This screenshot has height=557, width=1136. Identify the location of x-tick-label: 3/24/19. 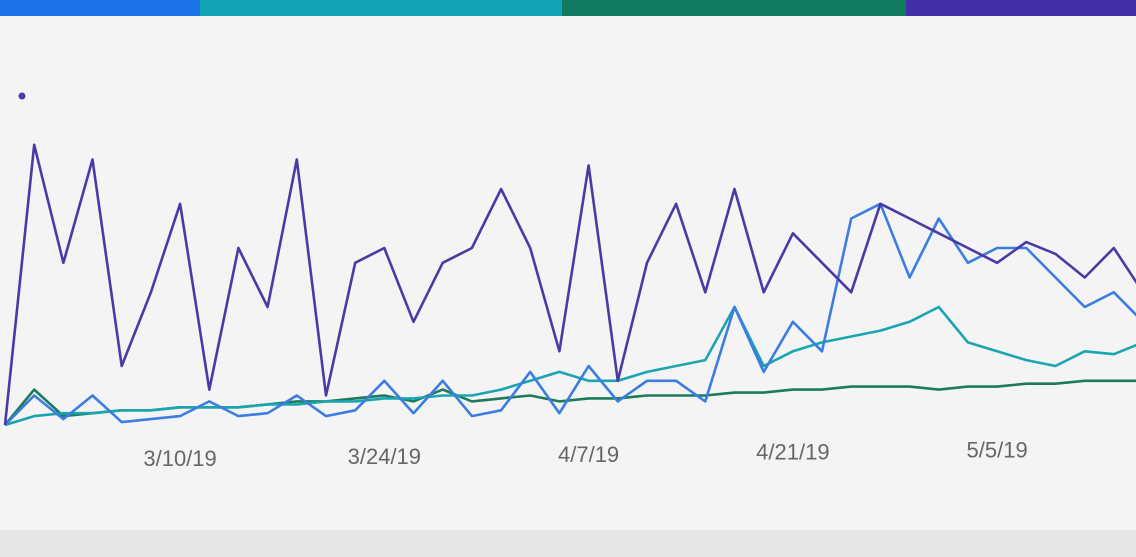
(384, 456).